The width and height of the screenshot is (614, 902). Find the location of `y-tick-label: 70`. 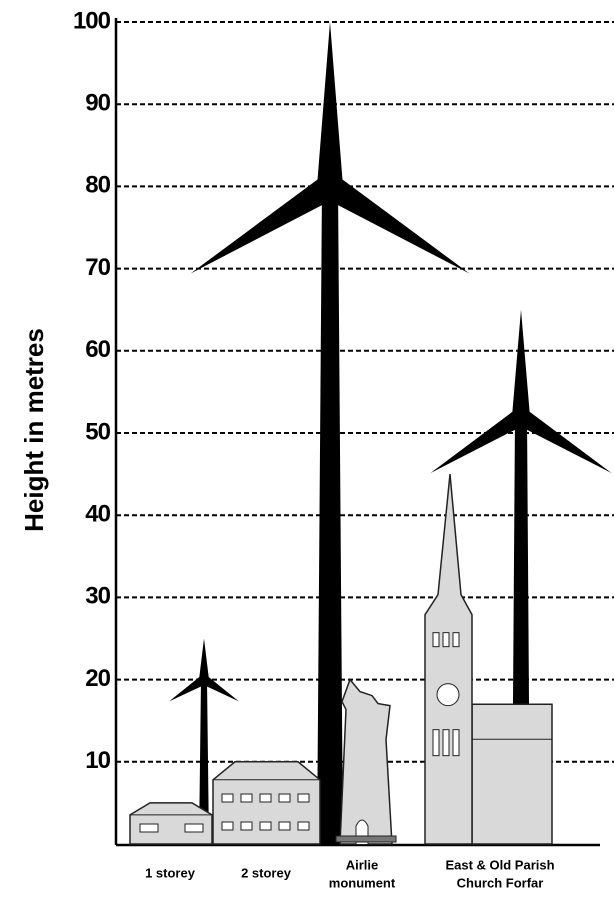

y-tick-label: 70 is located at coordinates (97, 267).